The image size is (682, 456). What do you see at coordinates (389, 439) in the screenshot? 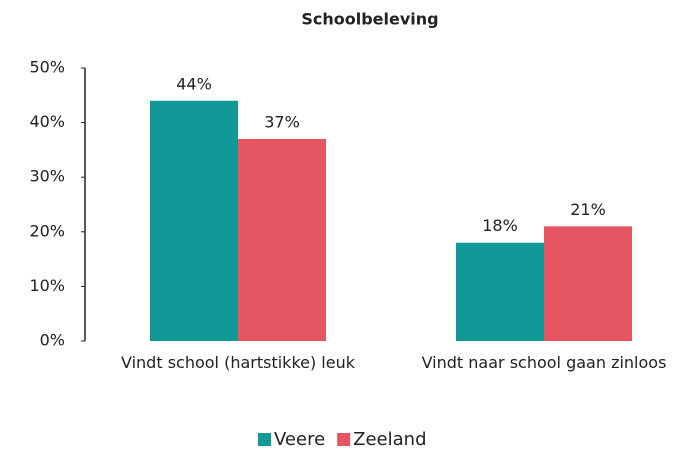
I see `legend-label: Zeeland` at bounding box center [389, 439].